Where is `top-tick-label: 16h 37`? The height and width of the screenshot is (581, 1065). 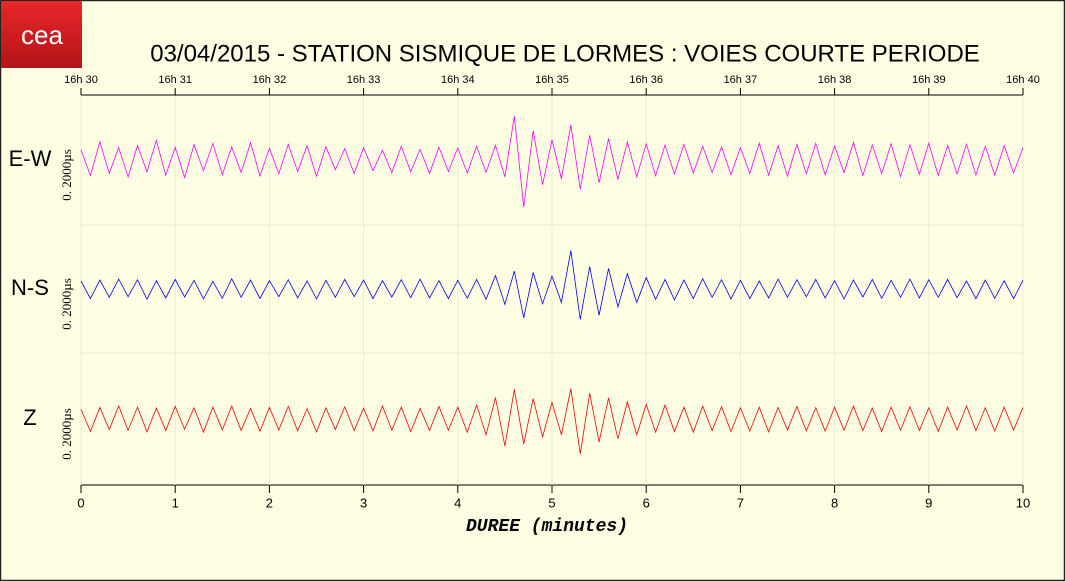 top-tick-label: 16h 37 is located at coordinates (741, 80).